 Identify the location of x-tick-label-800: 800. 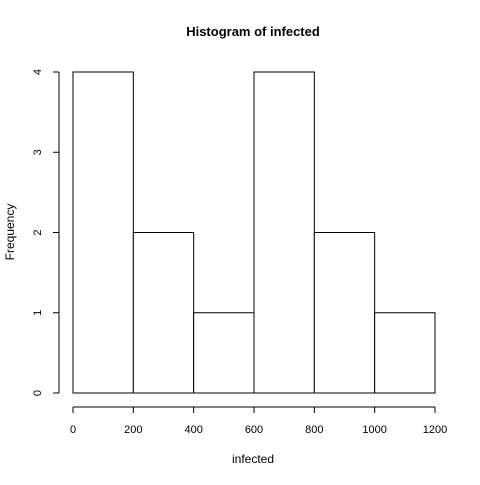
(314, 430).